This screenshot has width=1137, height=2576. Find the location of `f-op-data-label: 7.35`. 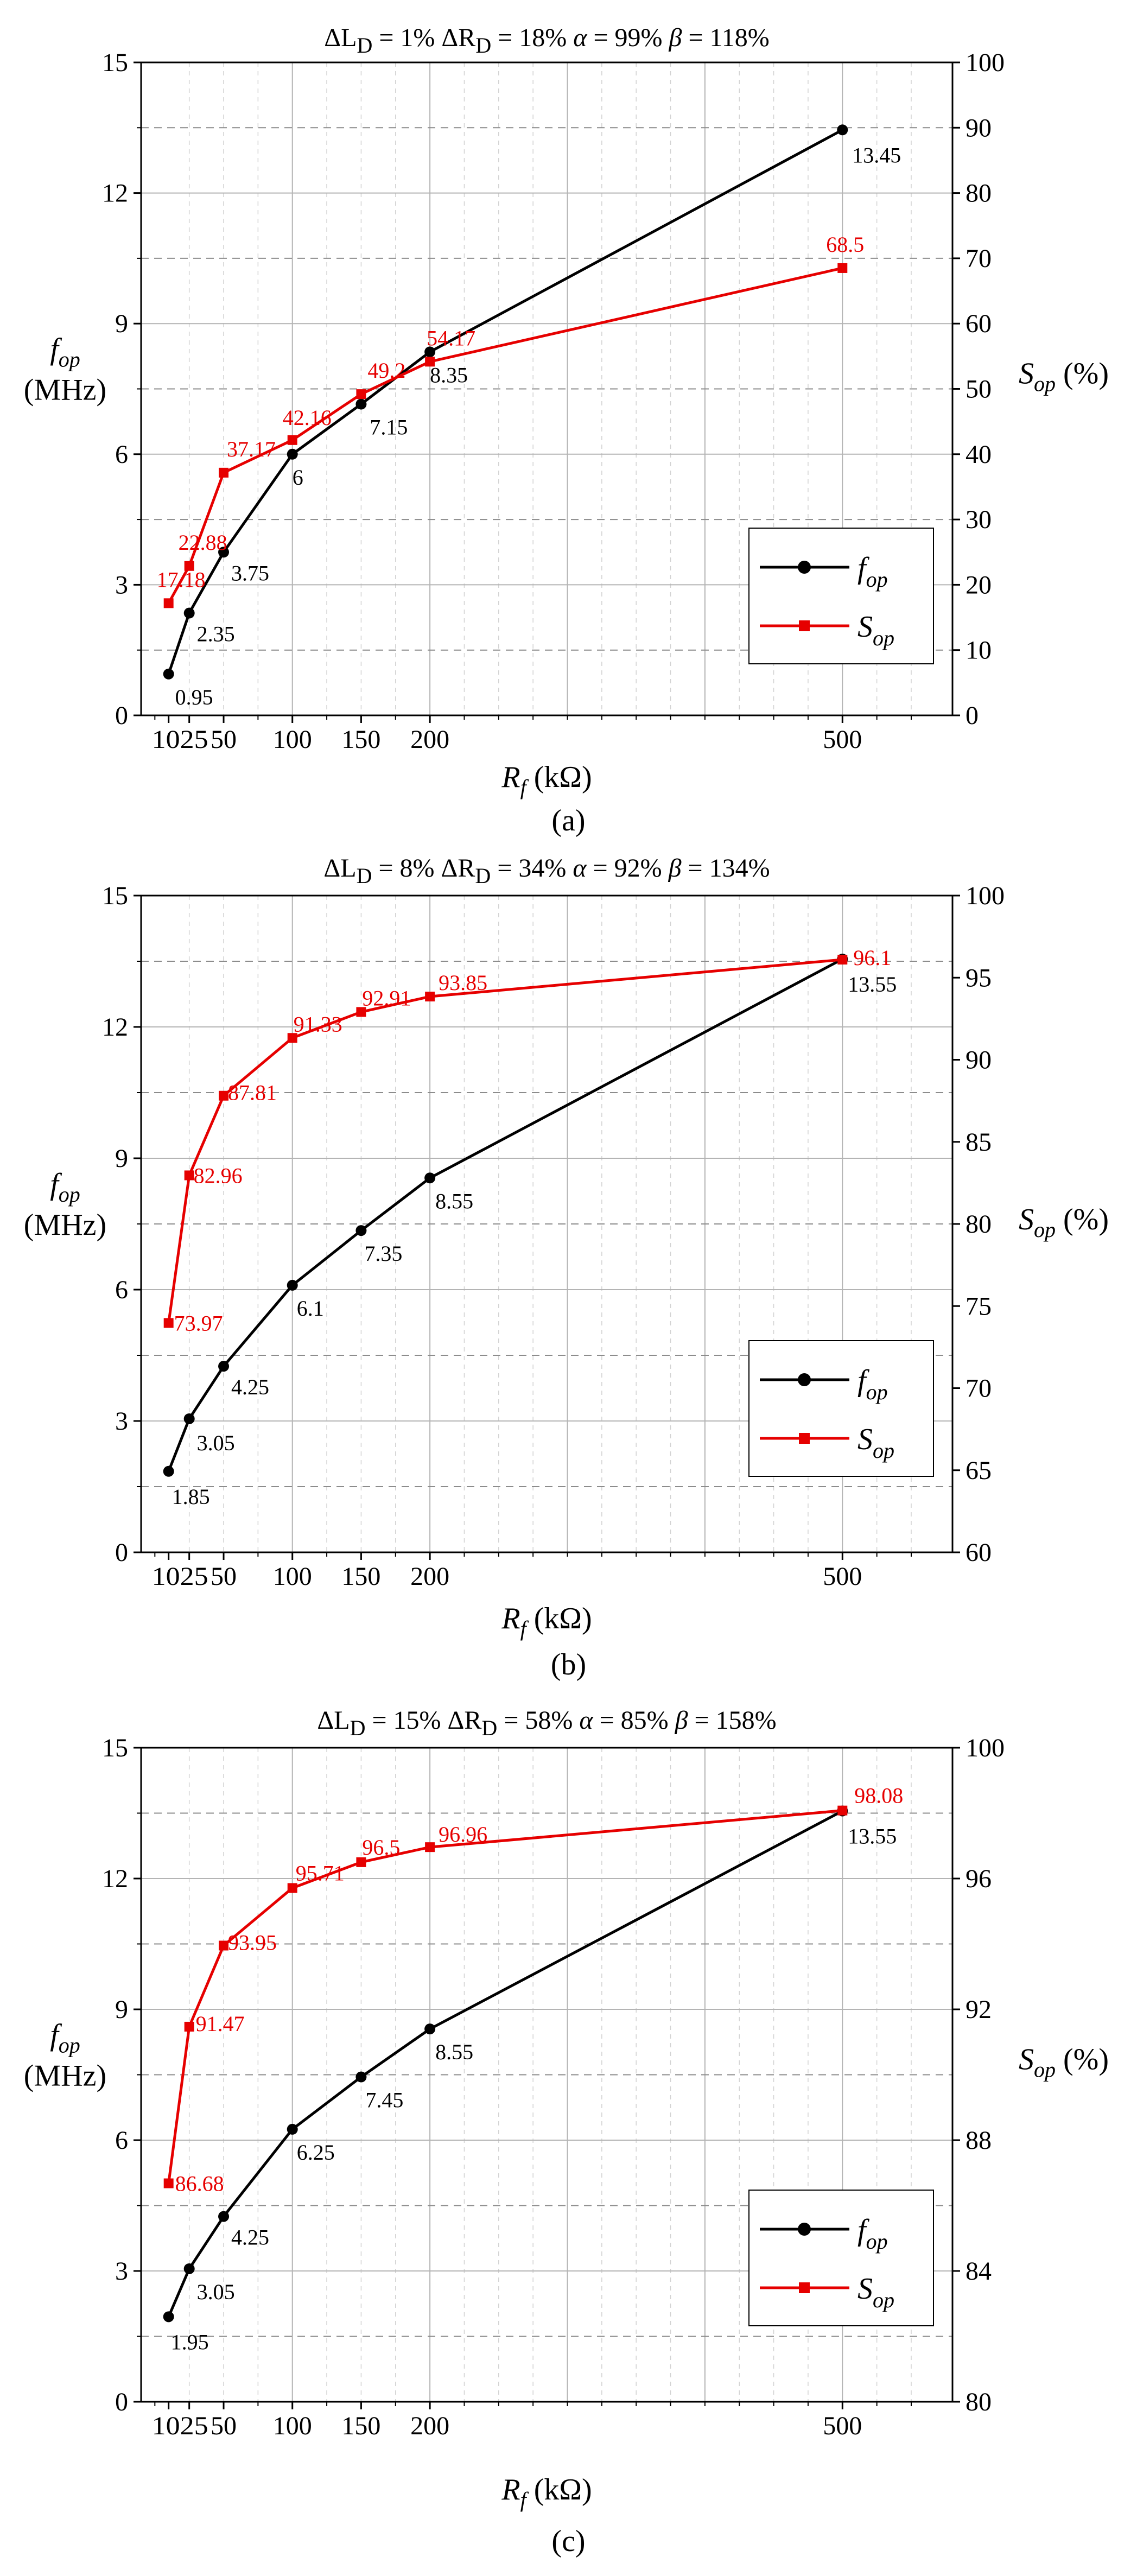

f-op-data-label: 7.35 is located at coordinates (383, 1253).